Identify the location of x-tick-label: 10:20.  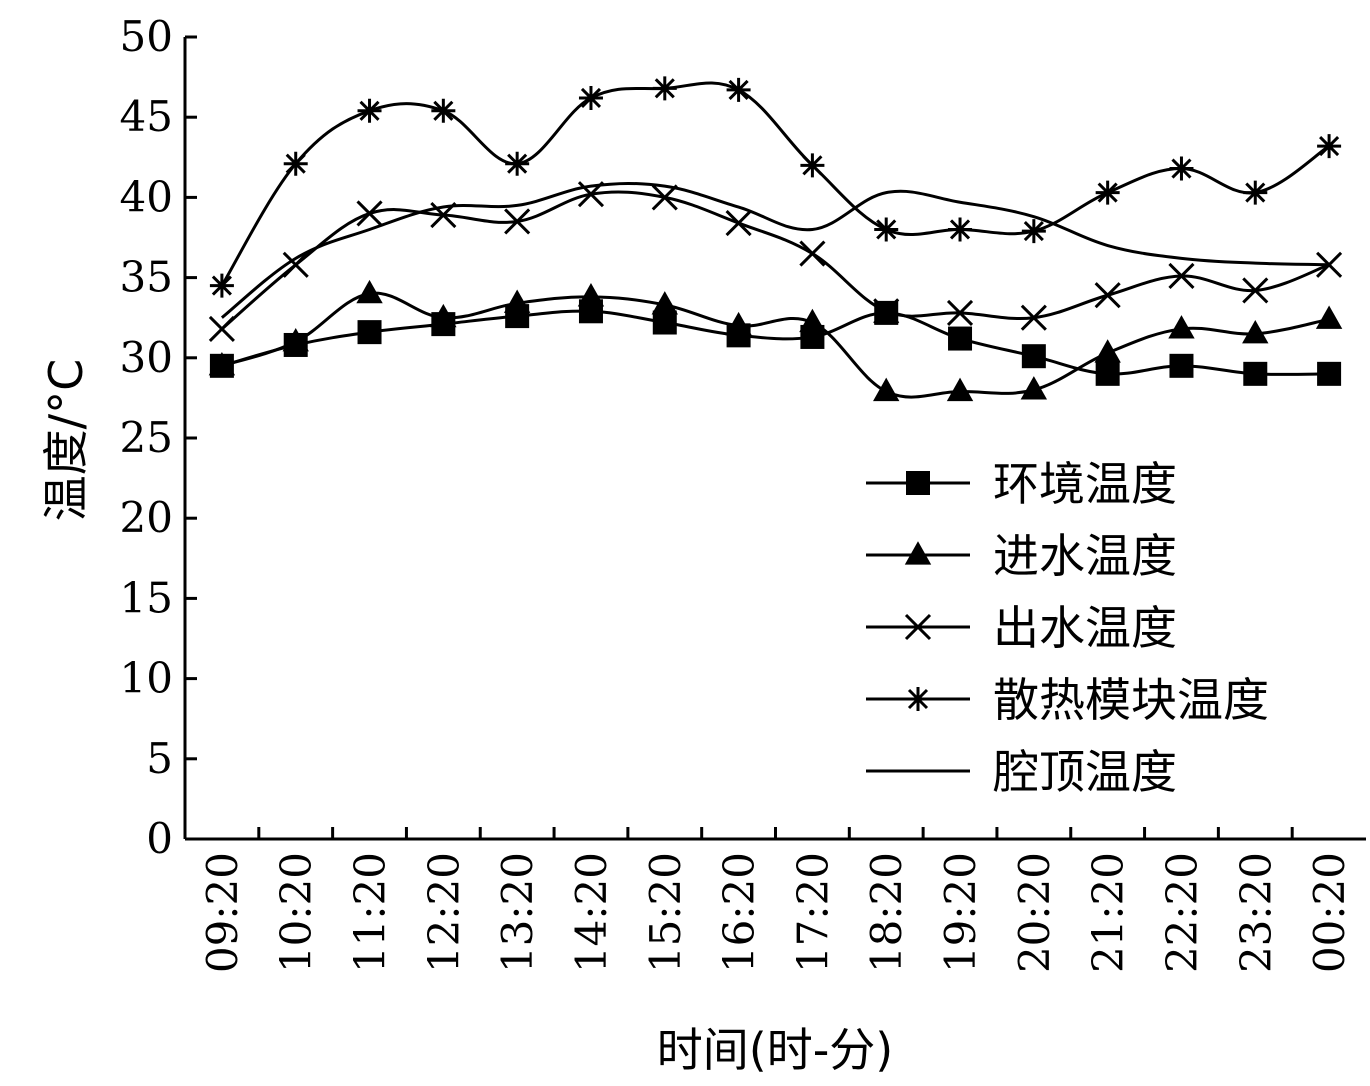
(296, 912).